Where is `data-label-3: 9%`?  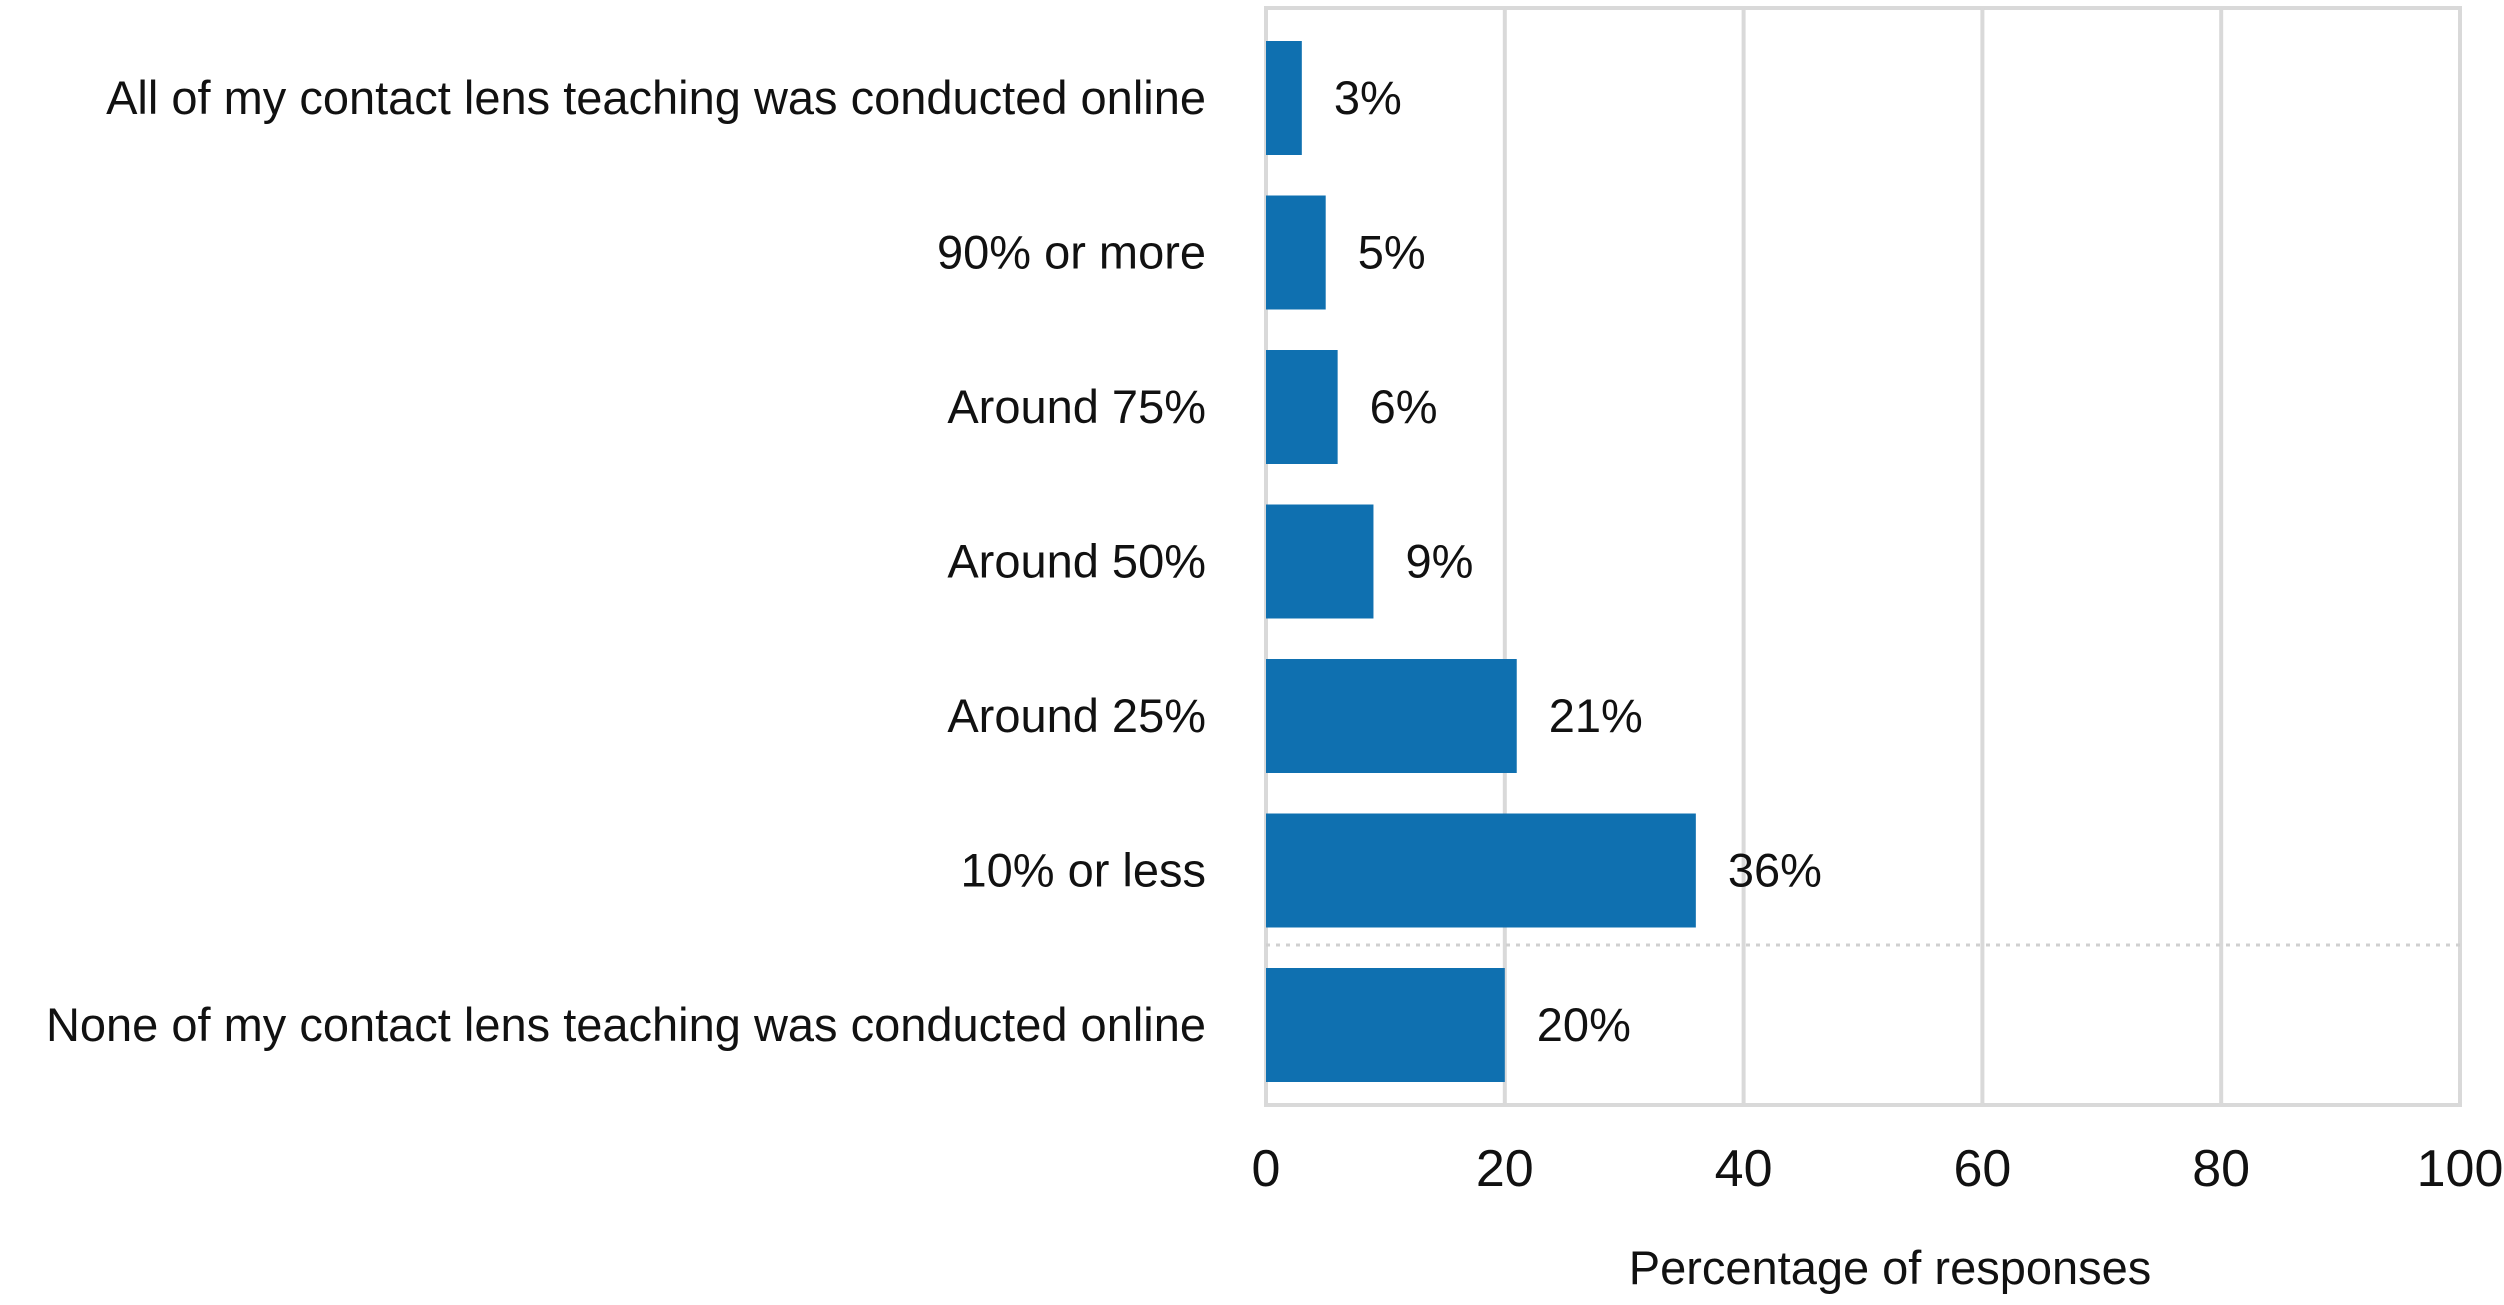 data-label-3: 9% is located at coordinates (1439, 561).